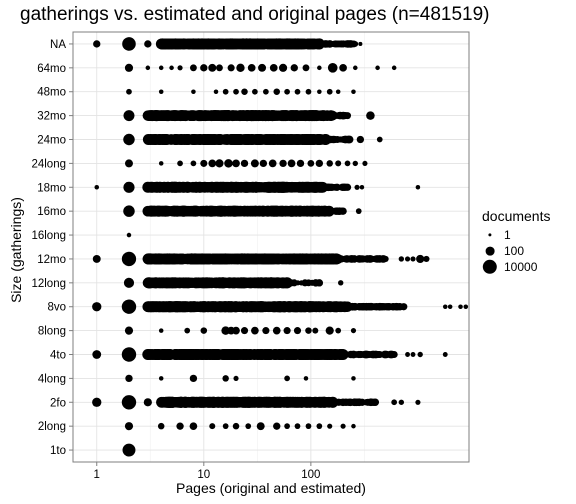 Image resolution: width=576 pixels, height=504 pixels. What do you see at coordinates (51, 93) in the screenshot?
I see `y-tick-label: 48mo` at bounding box center [51, 93].